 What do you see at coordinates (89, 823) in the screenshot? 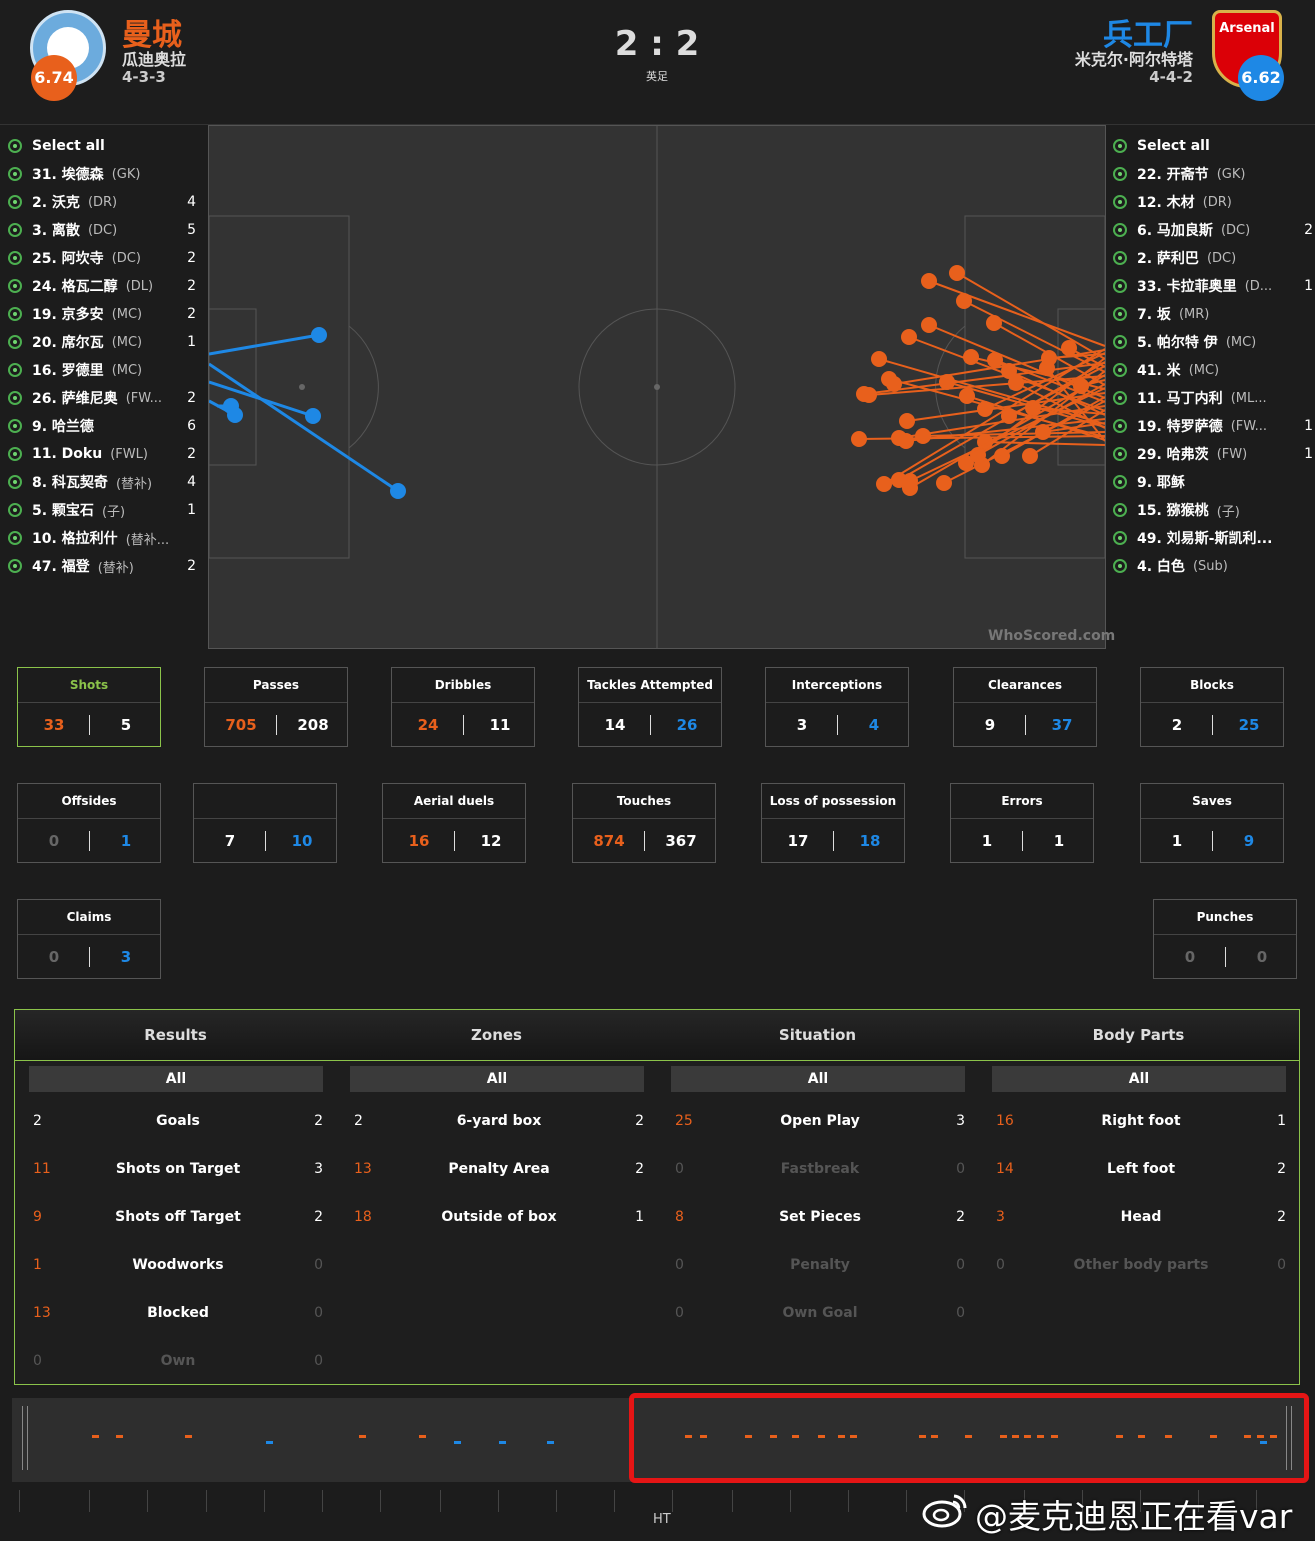
I see `stat-box: Offsides 0 1` at bounding box center [89, 823].